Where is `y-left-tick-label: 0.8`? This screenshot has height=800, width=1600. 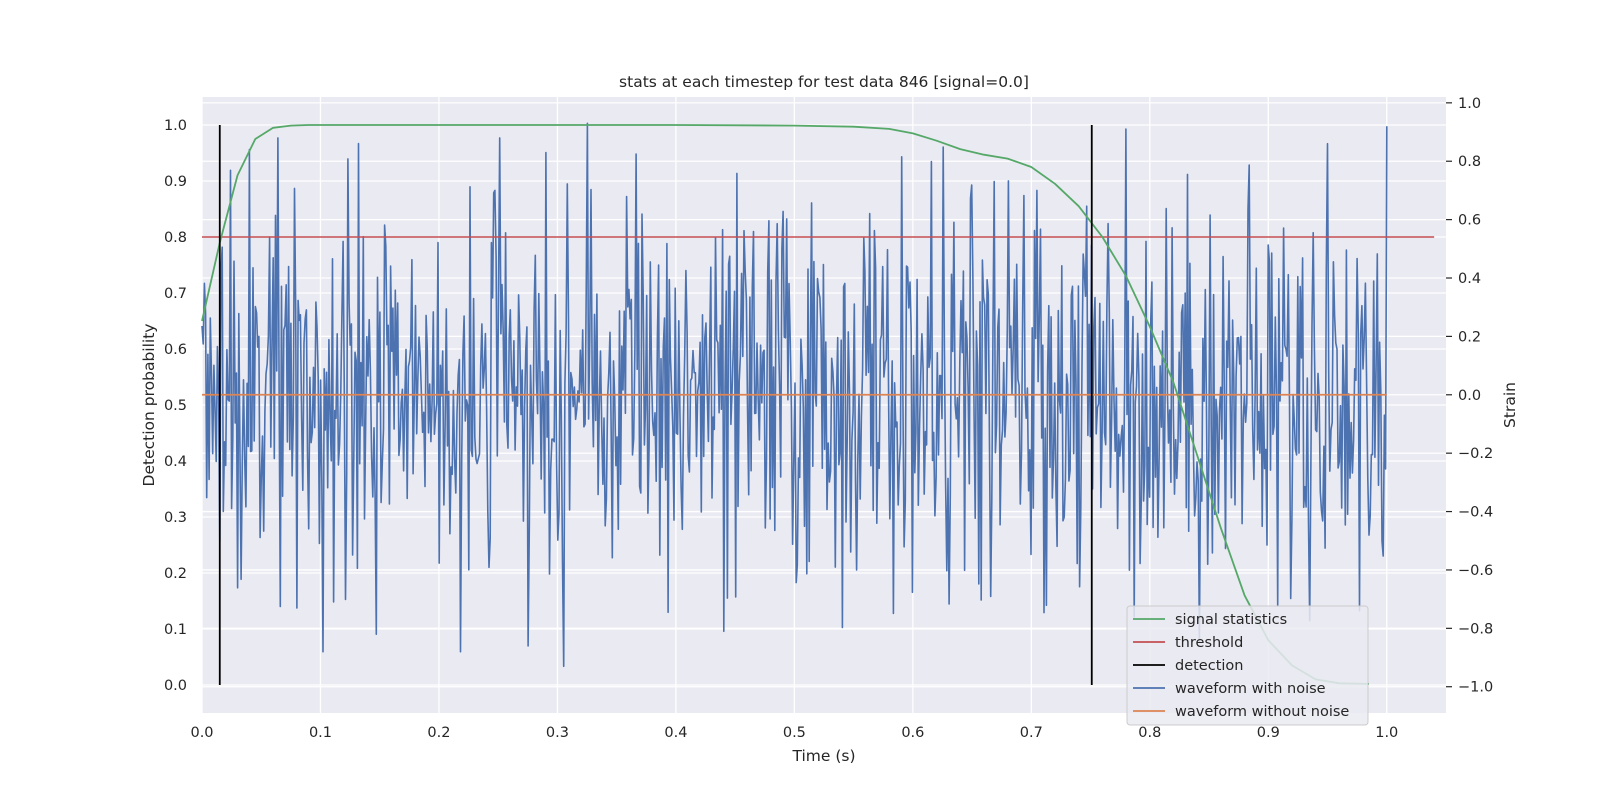
y-left-tick-label: 0.8 is located at coordinates (175, 238).